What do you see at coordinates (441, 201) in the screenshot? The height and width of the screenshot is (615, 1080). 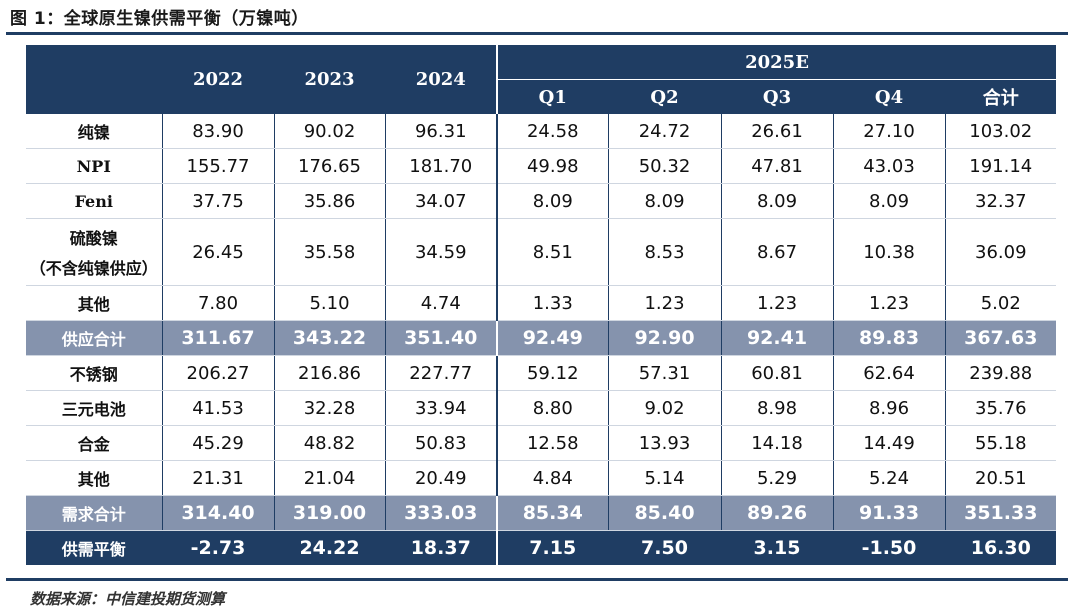 I see `cell: 34.07` at bounding box center [441, 201].